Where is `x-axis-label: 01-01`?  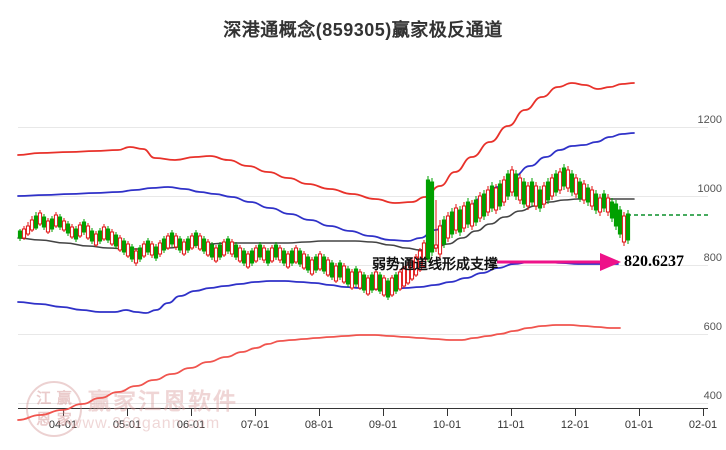
x-axis-label: 01-01 is located at coordinates (639, 425).